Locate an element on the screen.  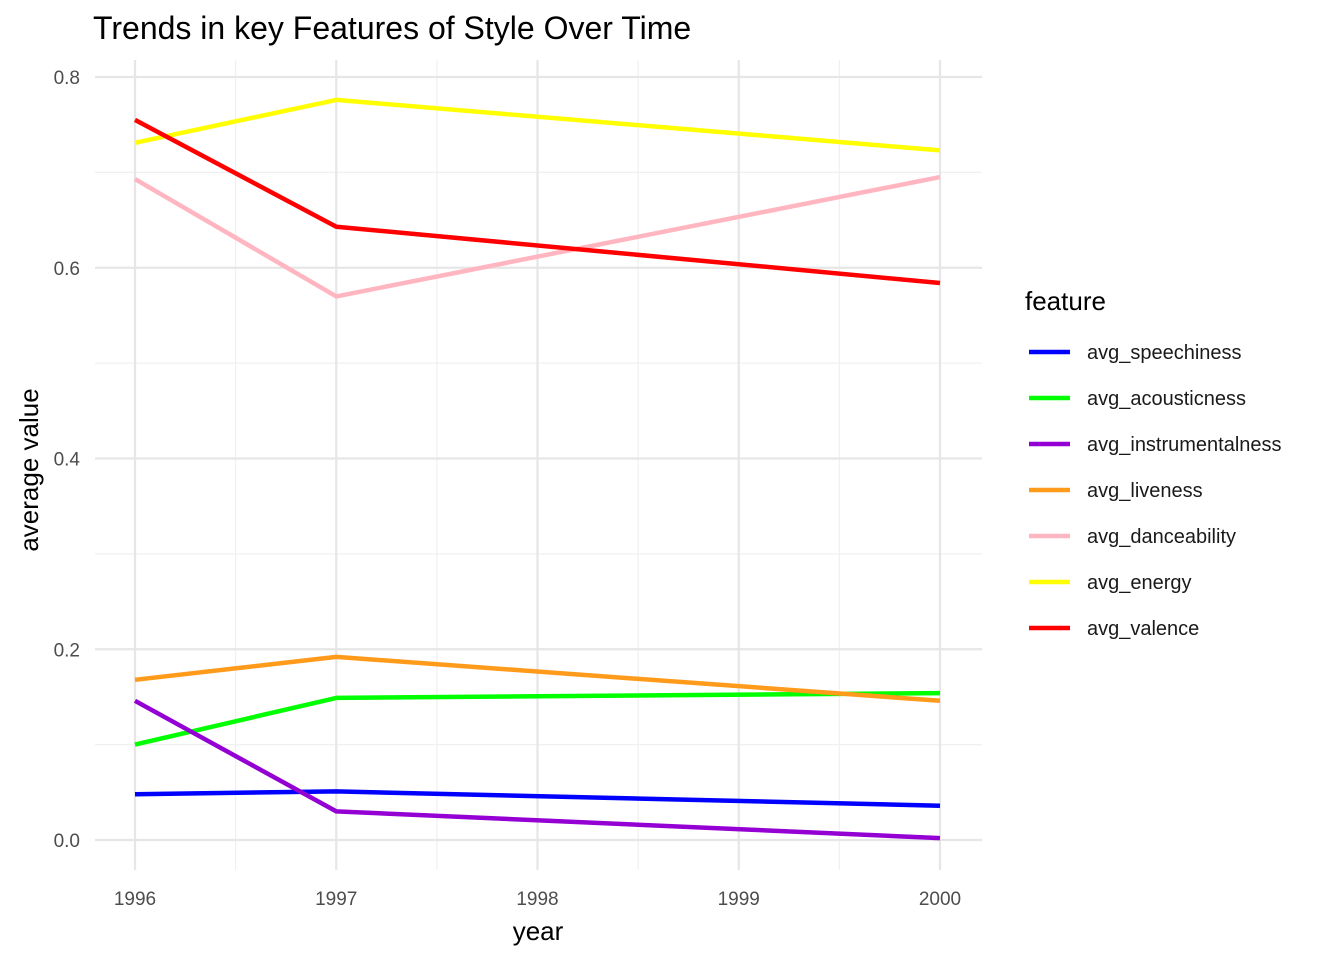
series-line-avg_instrumentalness is located at coordinates (537, 769).